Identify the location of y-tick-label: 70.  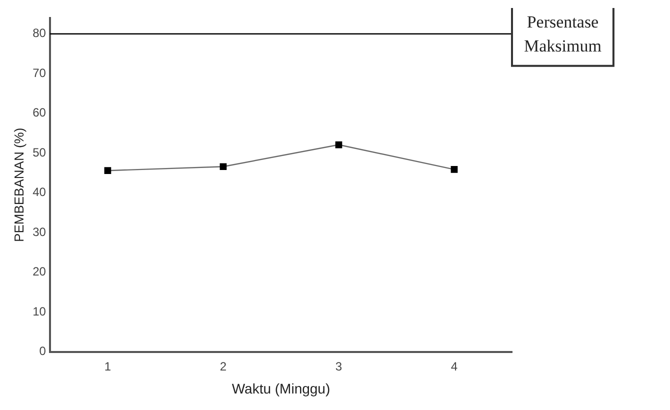
(39, 73).